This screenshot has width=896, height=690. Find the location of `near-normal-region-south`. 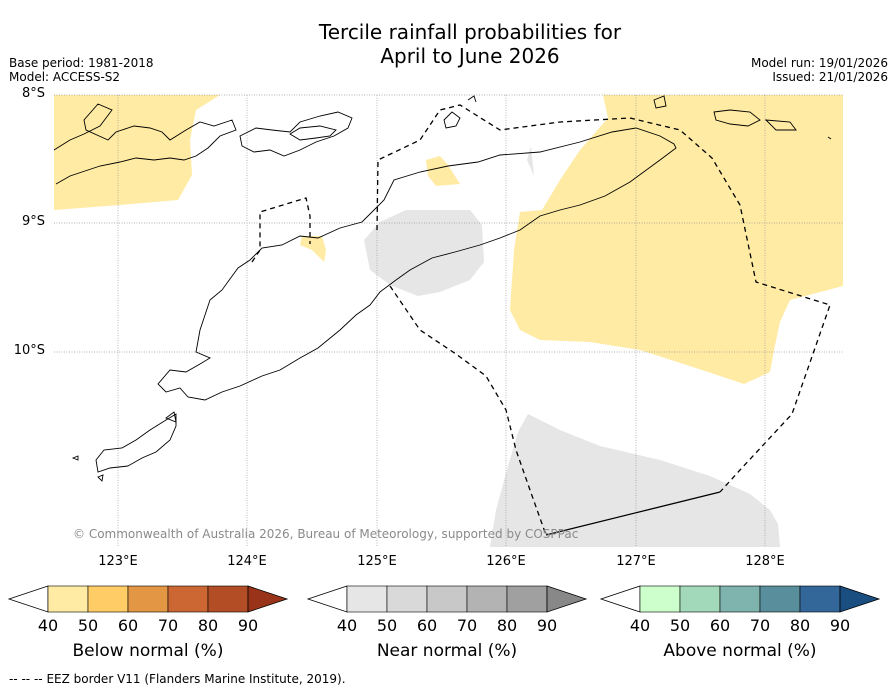

near-normal-region-south is located at coordinates (635, 480).